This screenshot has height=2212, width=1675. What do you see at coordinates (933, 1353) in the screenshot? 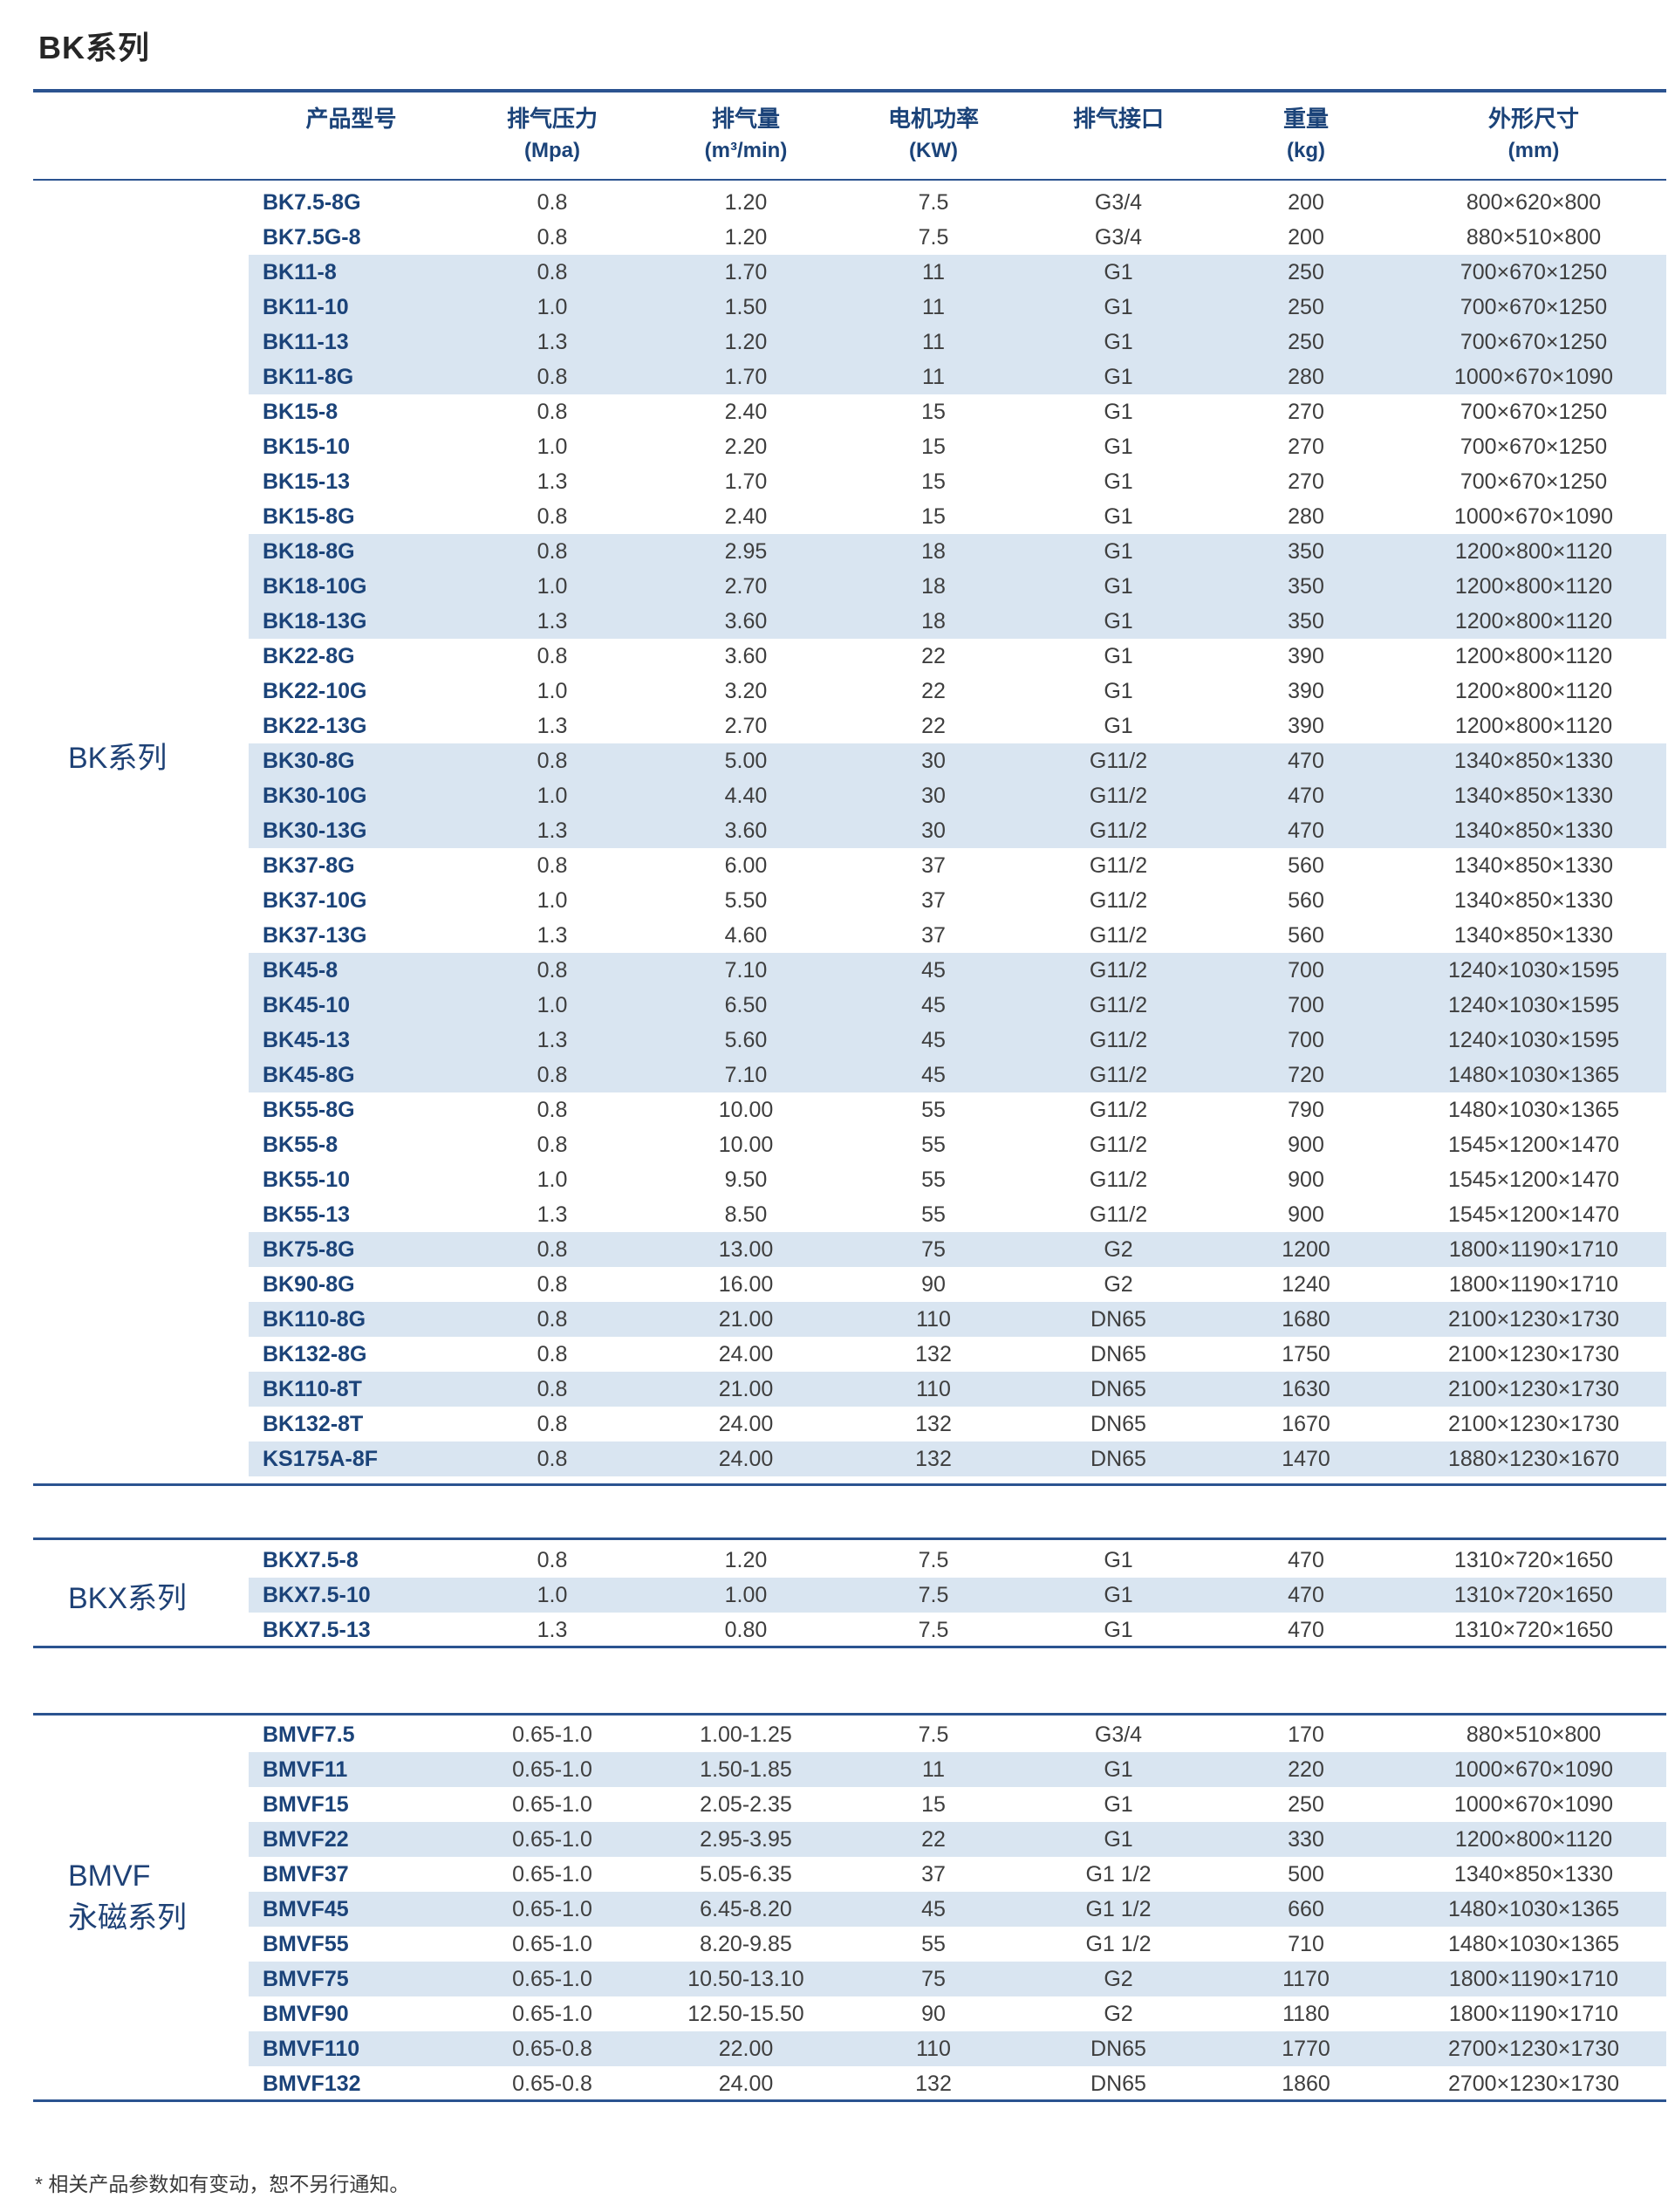
I see `cell-power: 132` at bounding box center [933, 1353].